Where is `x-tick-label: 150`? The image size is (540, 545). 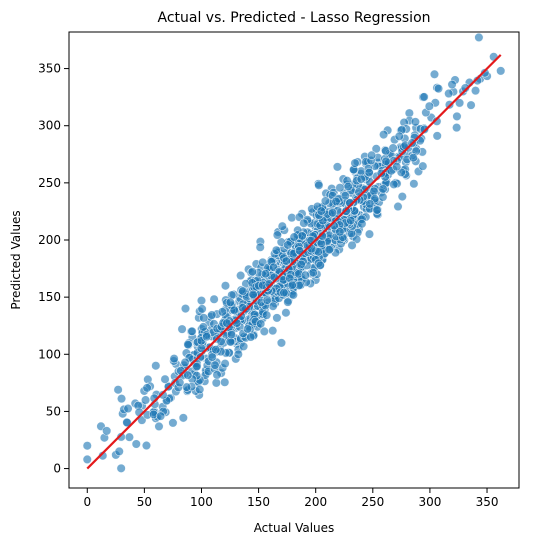
x-tick-label: 150 is located at coordinates (258, 502).